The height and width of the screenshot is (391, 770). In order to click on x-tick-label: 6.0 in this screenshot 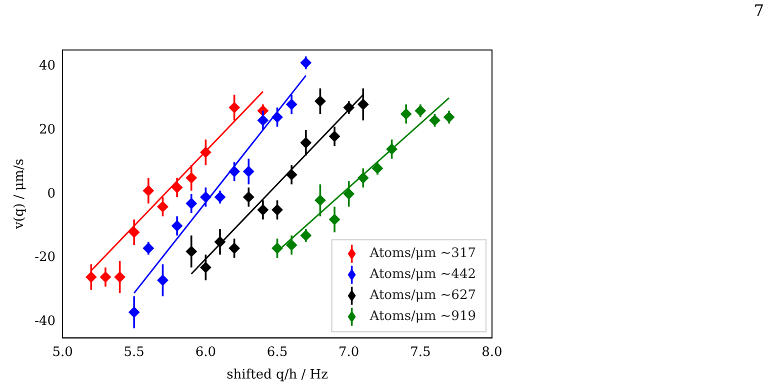, I will do `click(205, 352)`.